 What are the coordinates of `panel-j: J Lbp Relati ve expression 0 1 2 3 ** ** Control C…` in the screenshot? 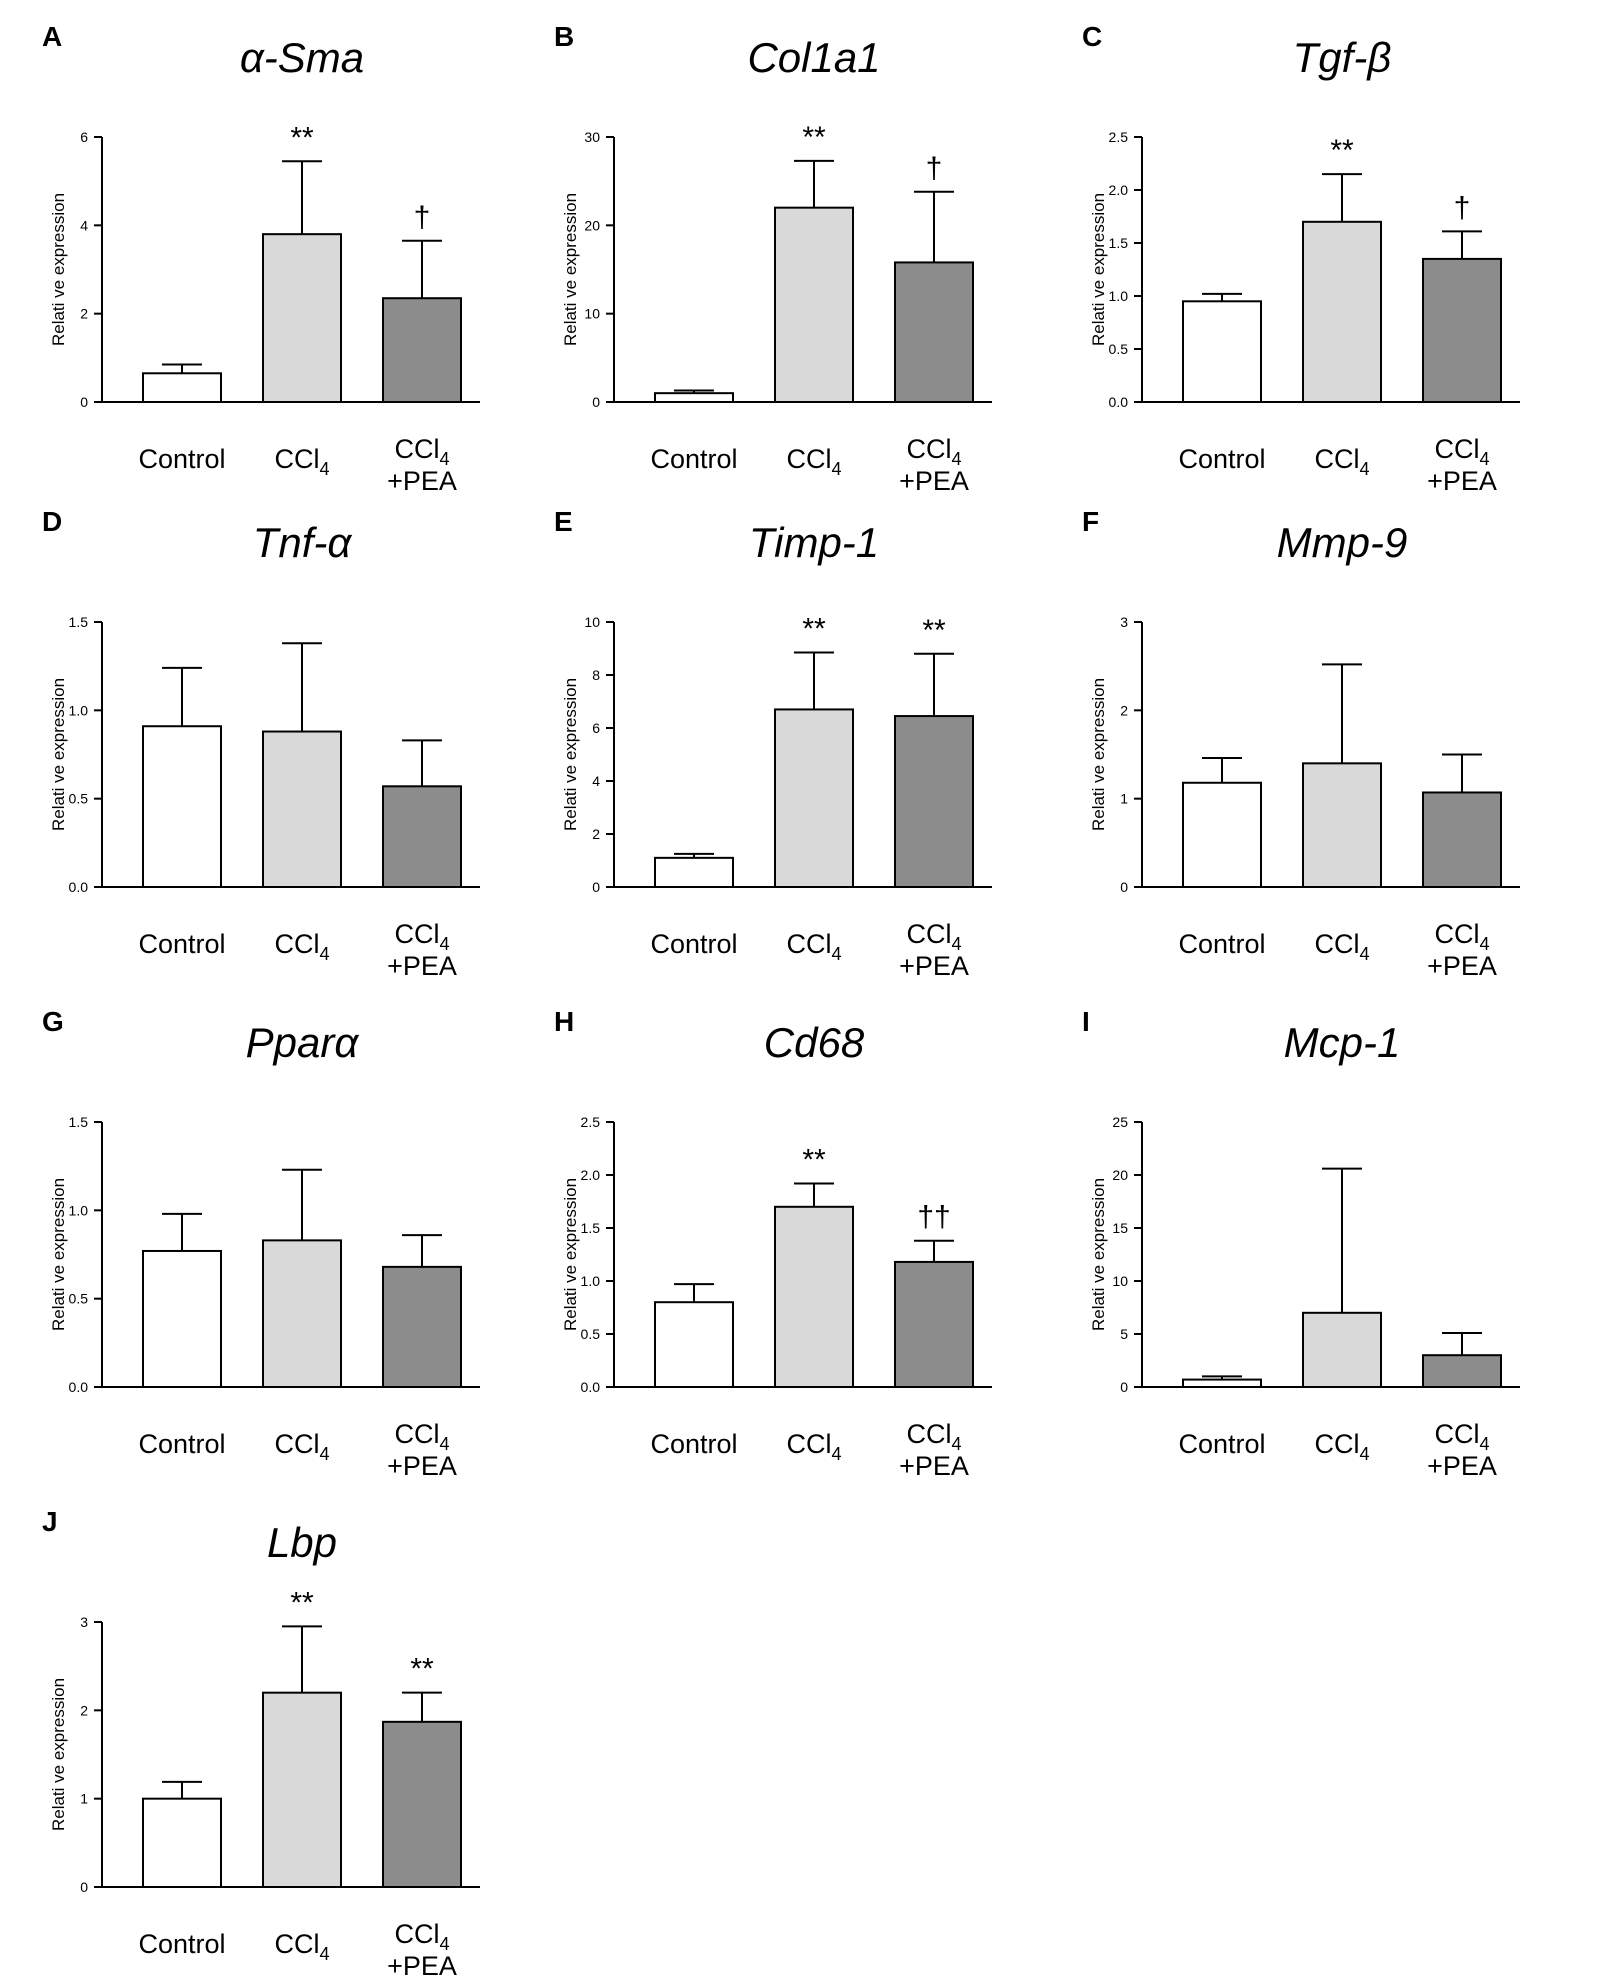 It's located at (261, 1743).